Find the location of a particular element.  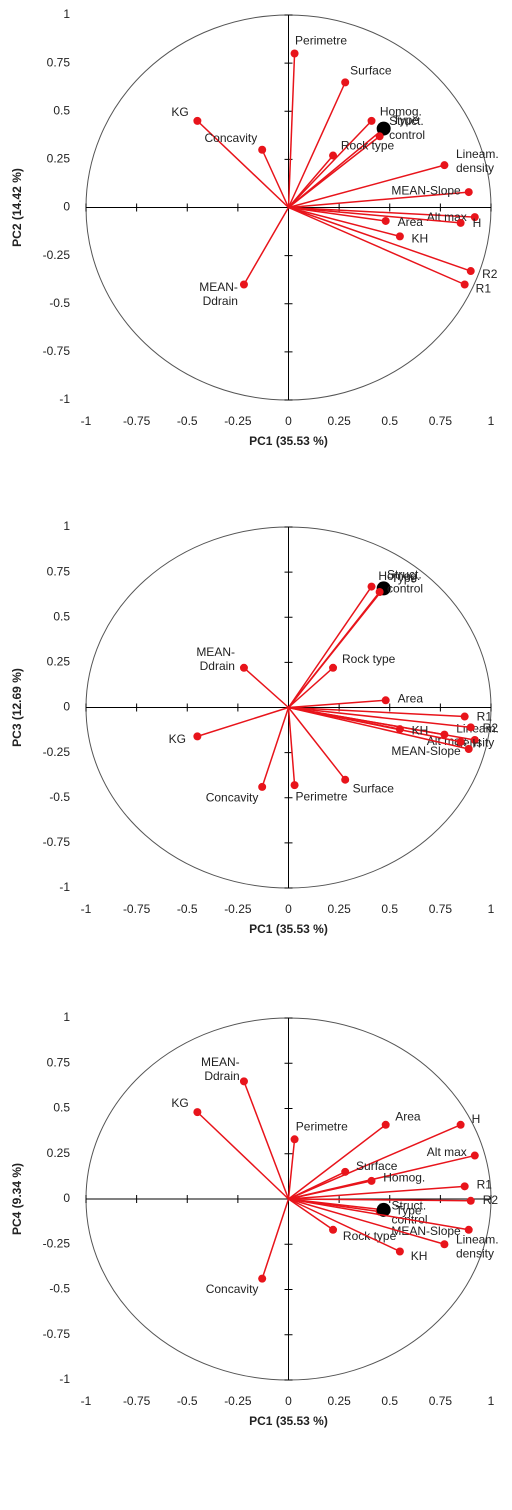

label-line: Struct. is located at coordinates (409, 1205).